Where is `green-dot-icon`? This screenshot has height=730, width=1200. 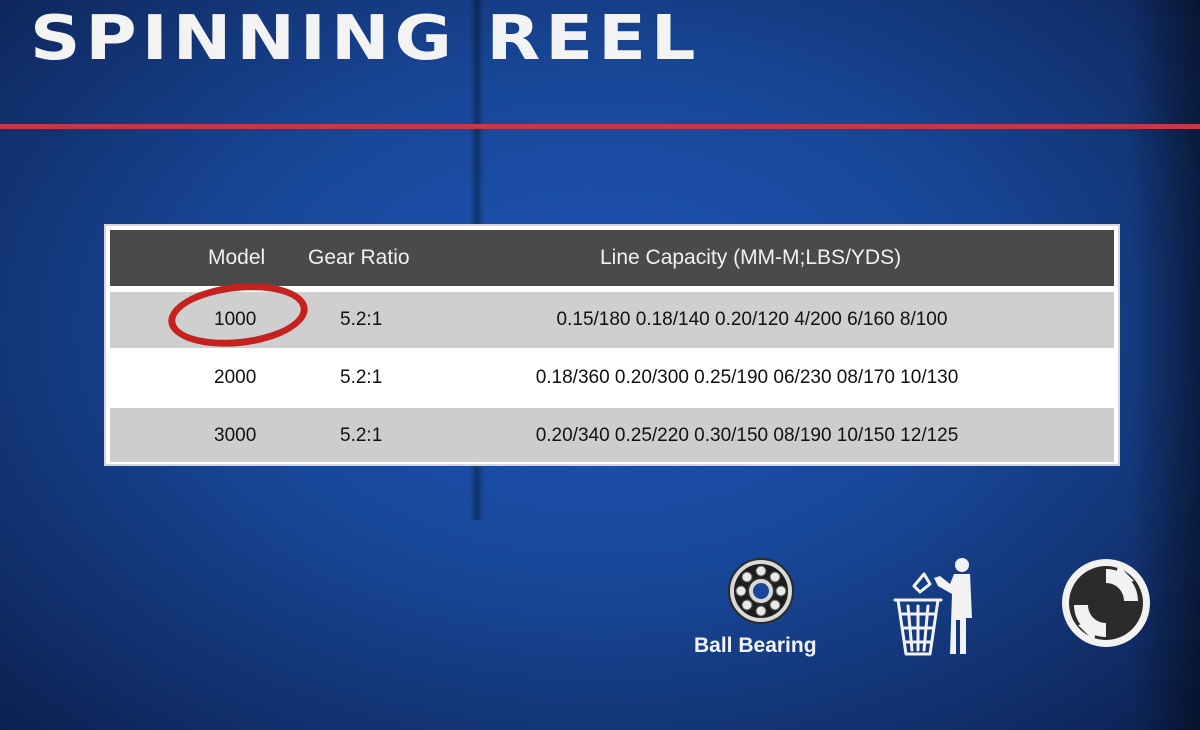 green-dot-icon is located at coordinates (1106, 603).